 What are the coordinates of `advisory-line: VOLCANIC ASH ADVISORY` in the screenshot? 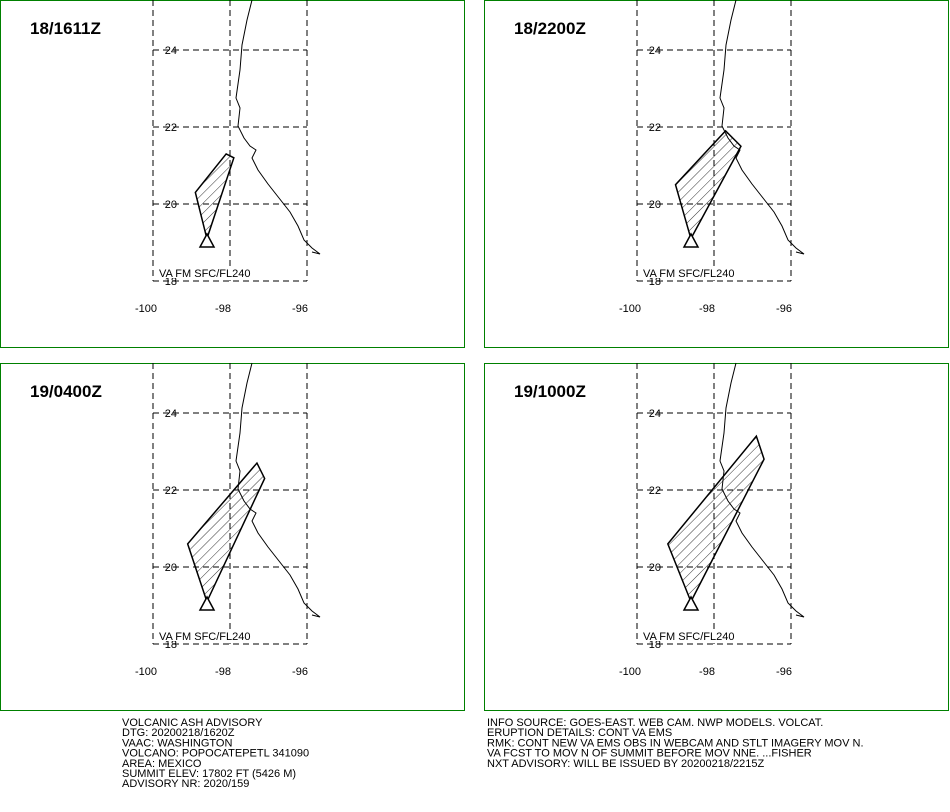 It's located at (192, 723).